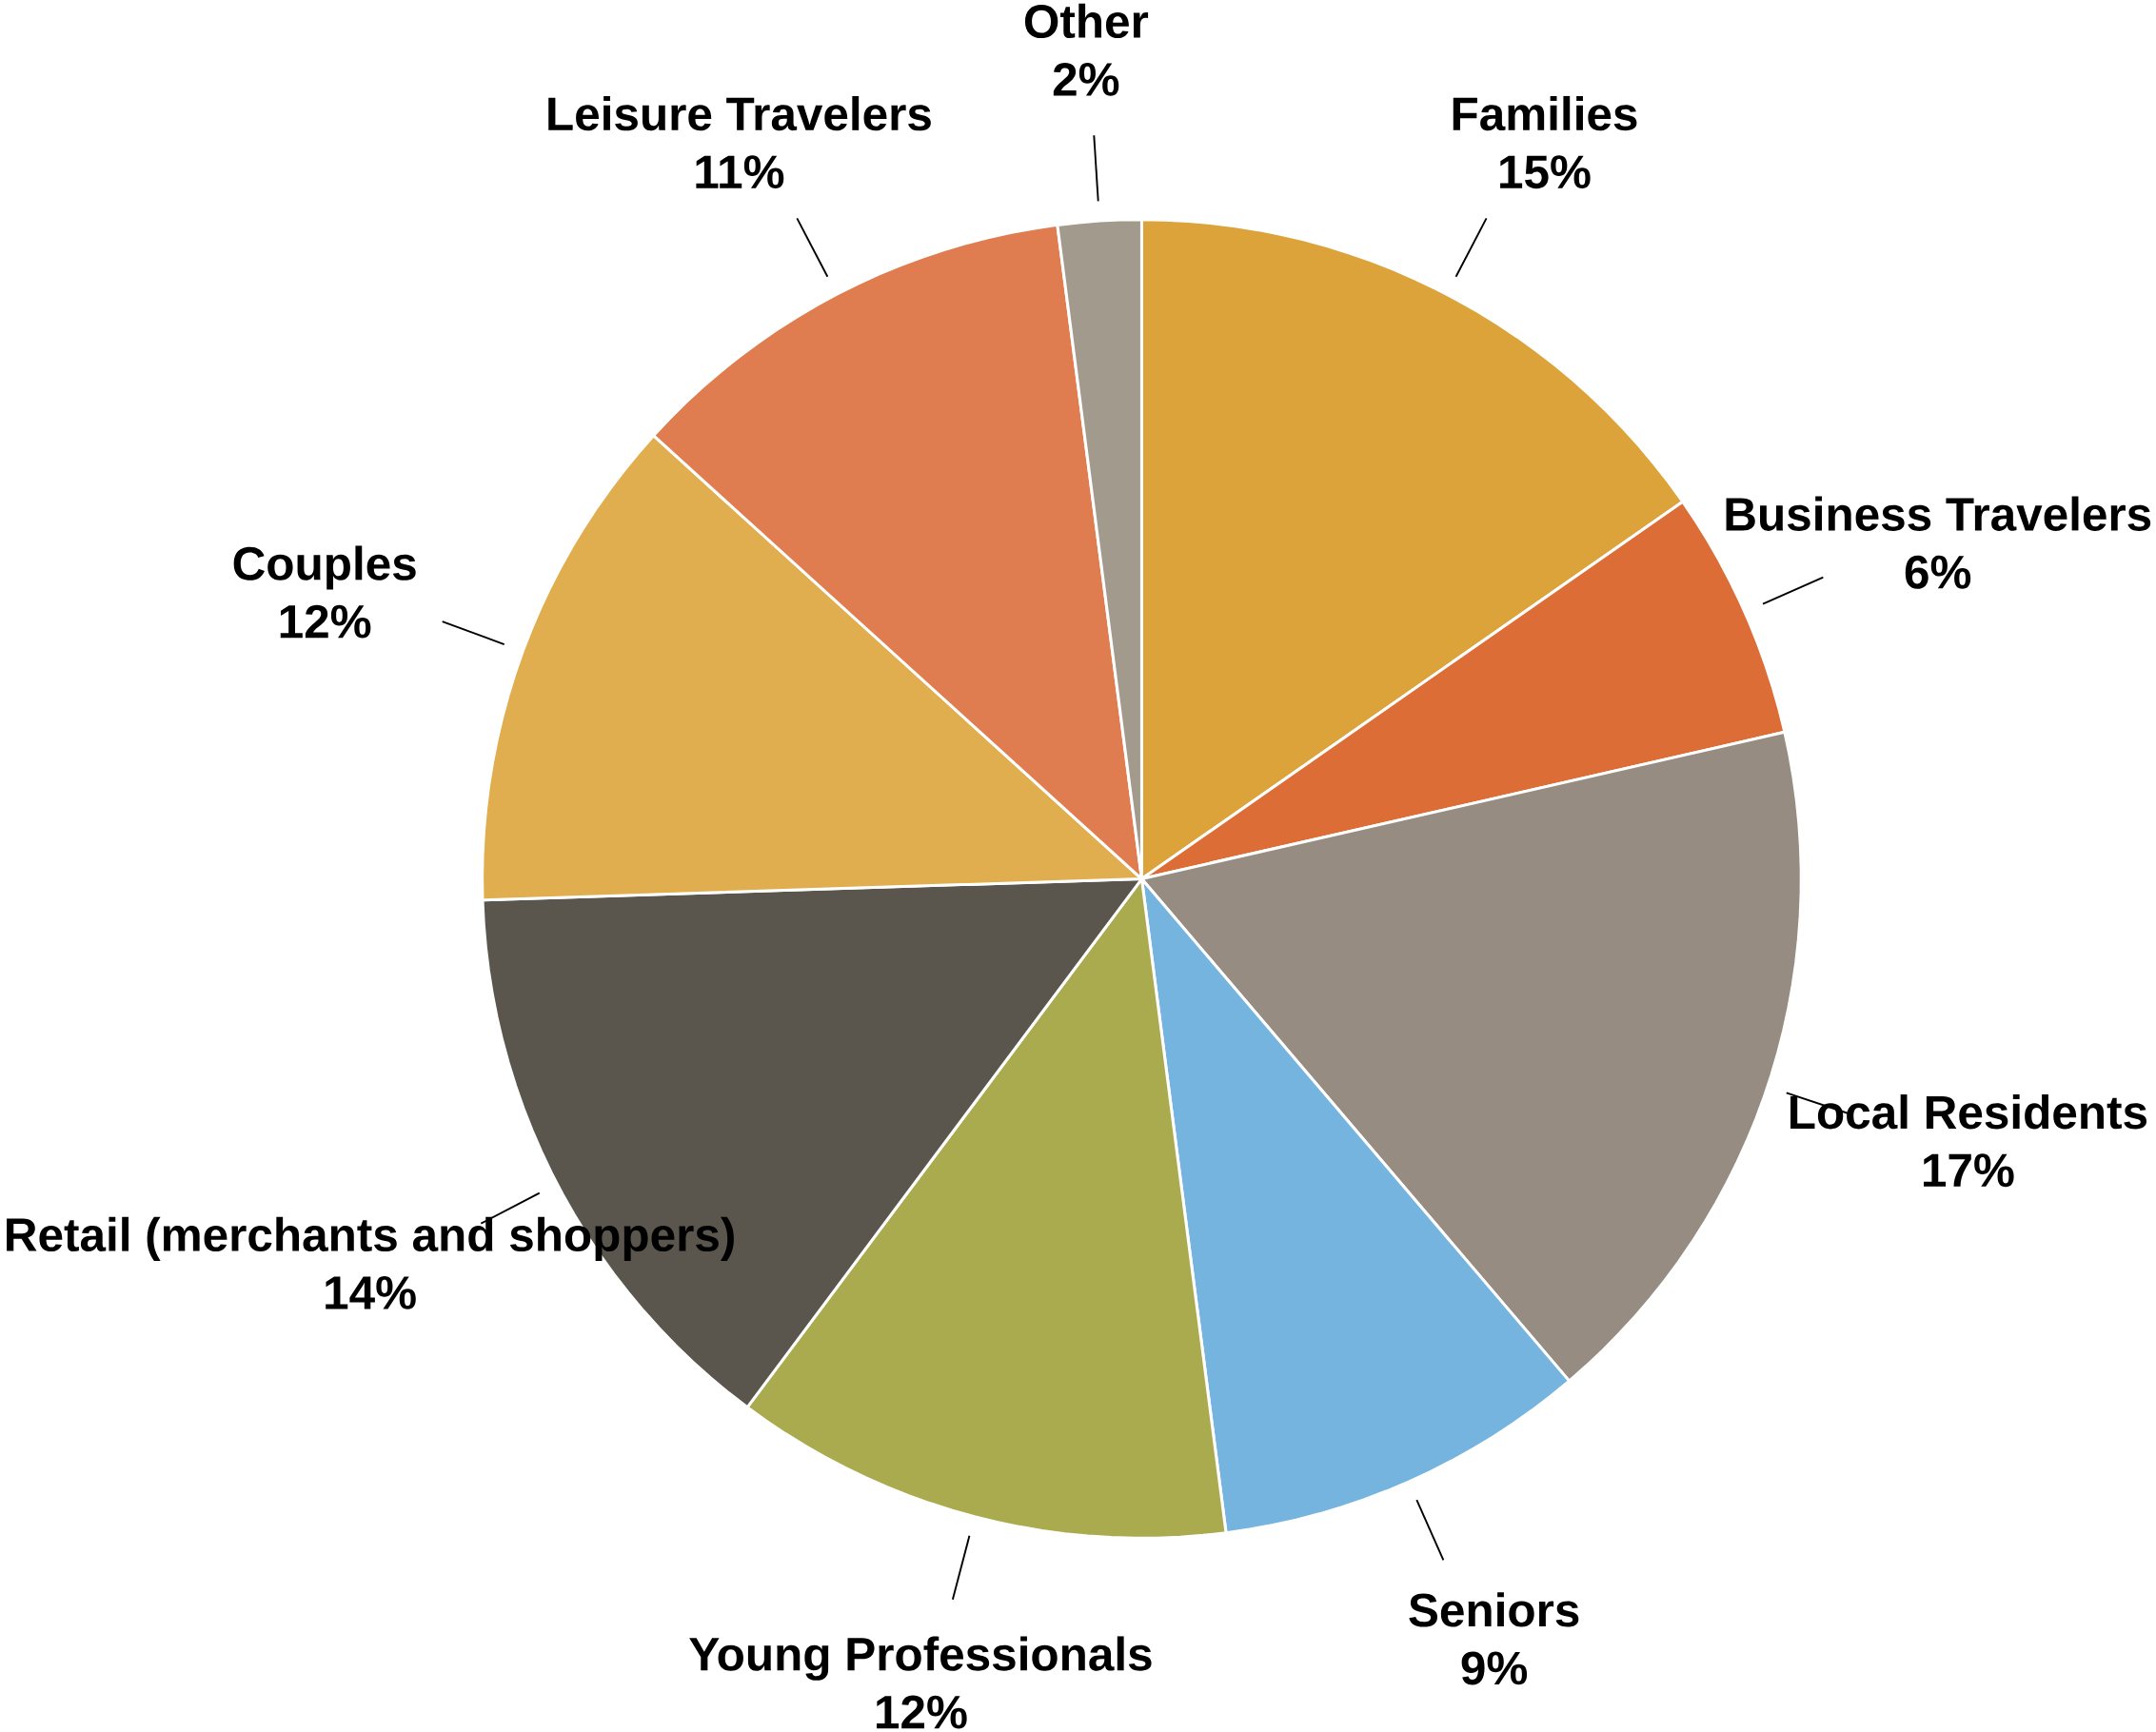 The height and width of the screenshot is (1732, 2156). Describe the element at coordinates (1968, 1111) in the screenshot. I see `slice-label: Local Residents` at that location.